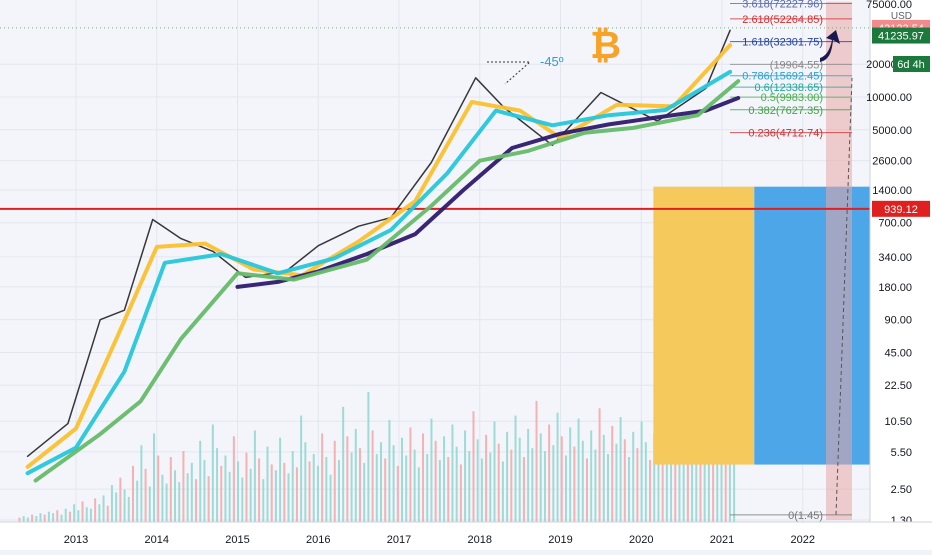  Describe the element at coordinates (704, 325) in the screenshot. I see `projection-box-yellow` at that location.